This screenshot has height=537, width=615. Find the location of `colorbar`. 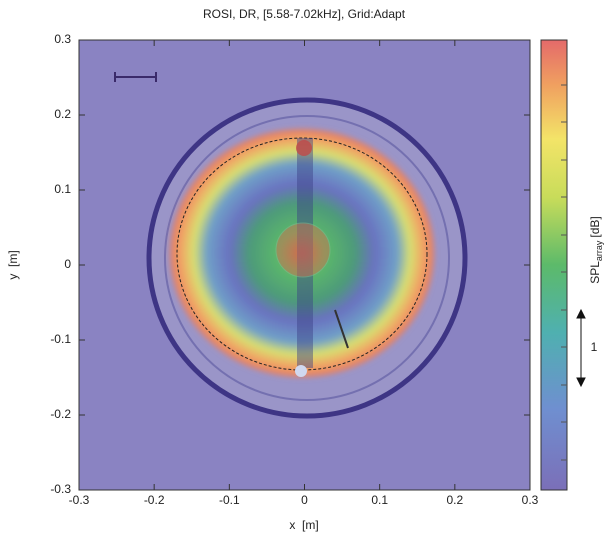

colorbar is located at coordinates (554, 265).